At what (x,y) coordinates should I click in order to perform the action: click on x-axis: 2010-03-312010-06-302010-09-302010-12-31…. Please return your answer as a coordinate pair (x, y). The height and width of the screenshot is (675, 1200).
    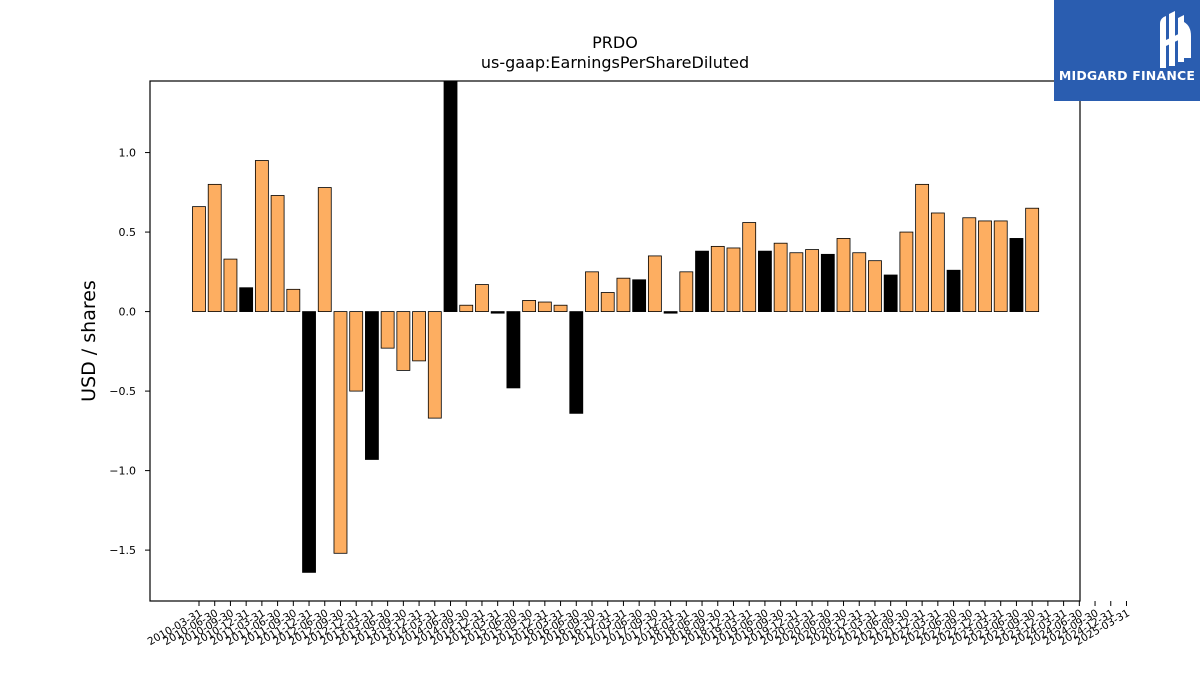
    Looking at the image, I should click on (639, 624).